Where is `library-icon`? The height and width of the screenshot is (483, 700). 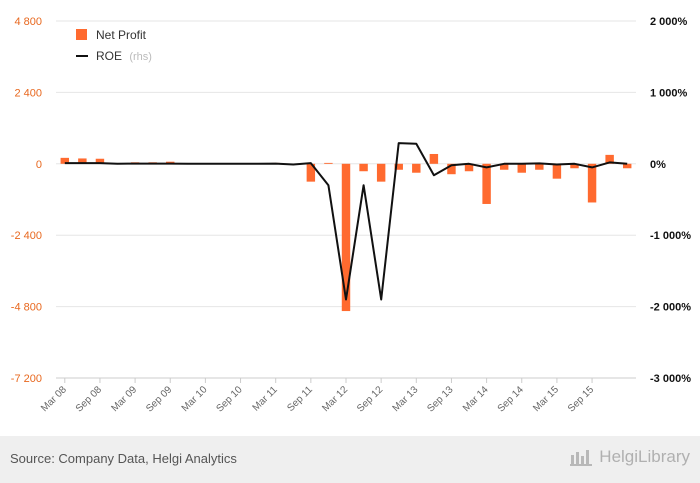 library-icon is located at coordinates (581, 458).